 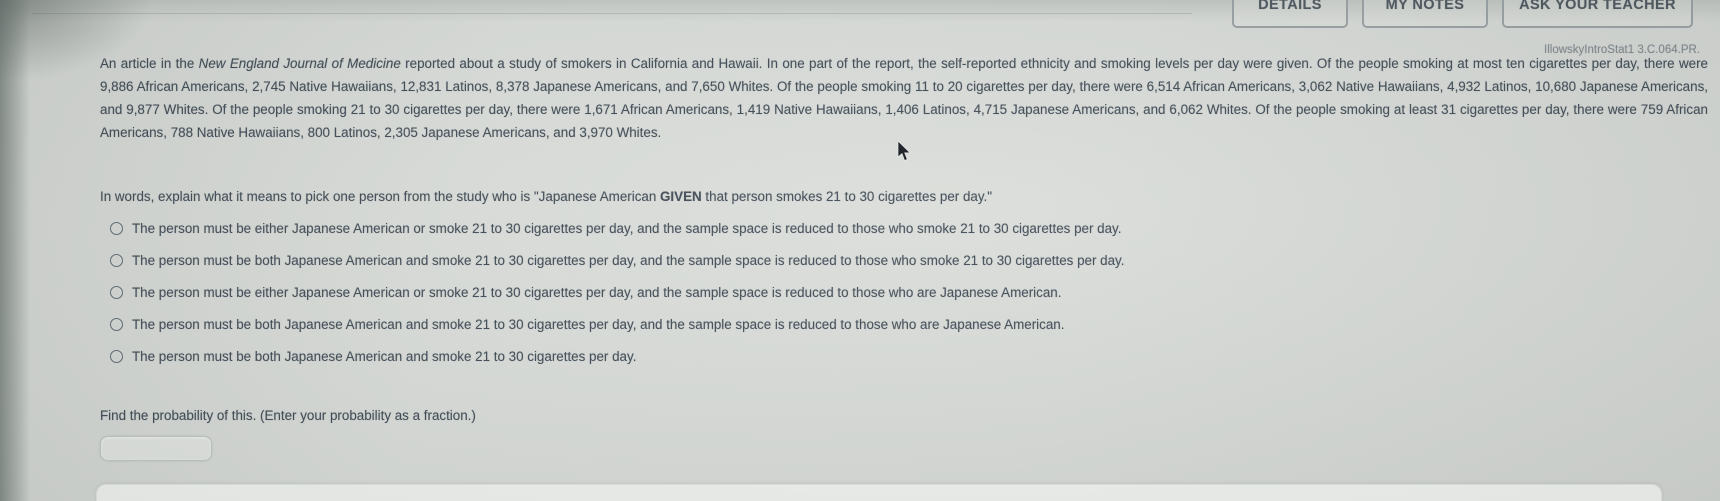 What do you see at coordinates (904, 151) in the screenshot?
I see `mouse-cursor-icon` at bounding box center [904, 151].